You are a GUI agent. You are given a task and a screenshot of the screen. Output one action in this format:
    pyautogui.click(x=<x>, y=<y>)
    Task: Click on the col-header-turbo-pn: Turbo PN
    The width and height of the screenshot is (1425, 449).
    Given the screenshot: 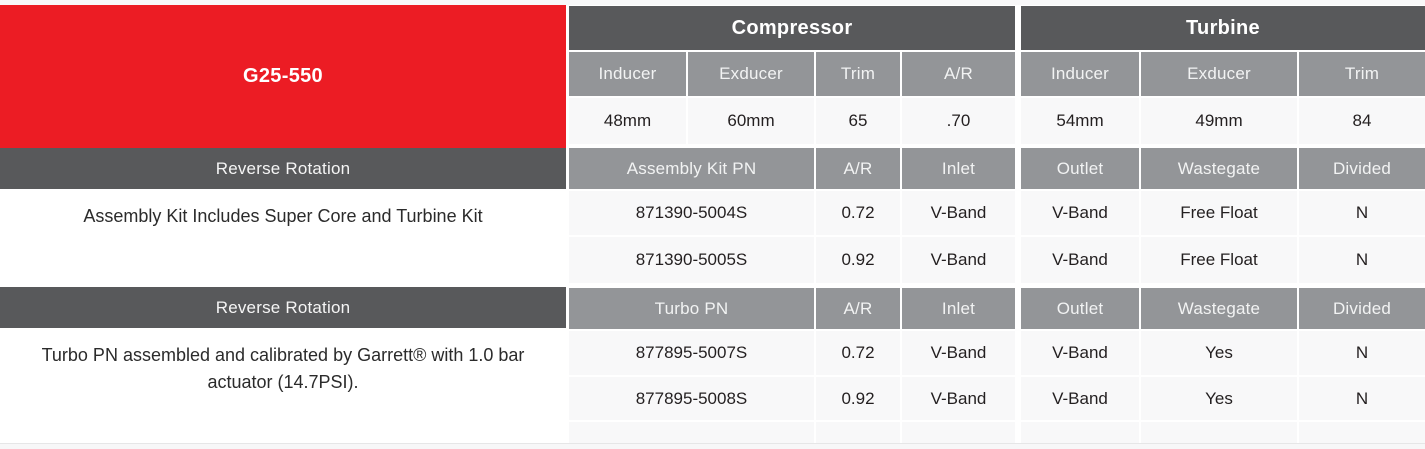 What is the action you would take?
    pyautogui.click(x=691, y=308)
    